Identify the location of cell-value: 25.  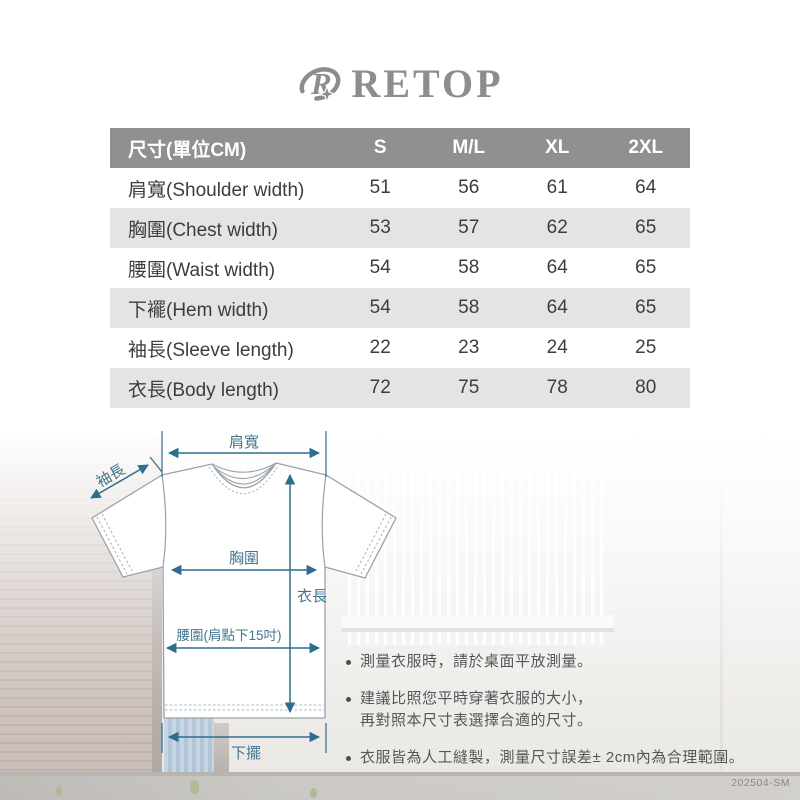
(646, 347).